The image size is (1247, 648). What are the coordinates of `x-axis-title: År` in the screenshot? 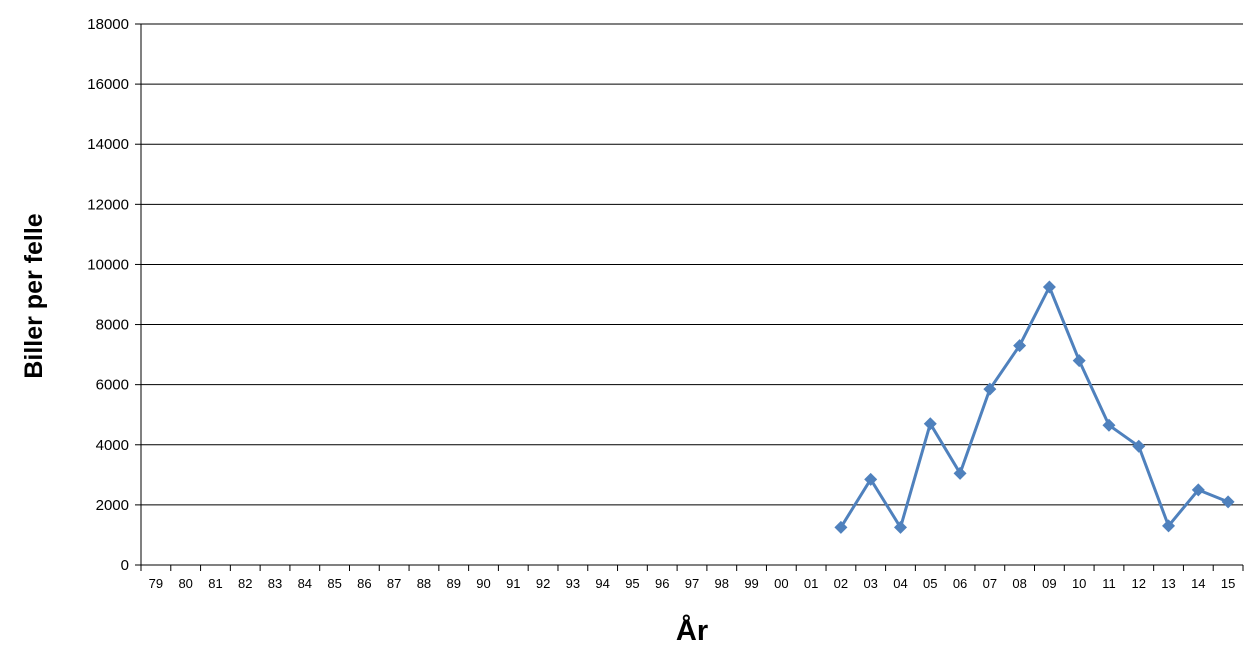 It's located at (692, 630).